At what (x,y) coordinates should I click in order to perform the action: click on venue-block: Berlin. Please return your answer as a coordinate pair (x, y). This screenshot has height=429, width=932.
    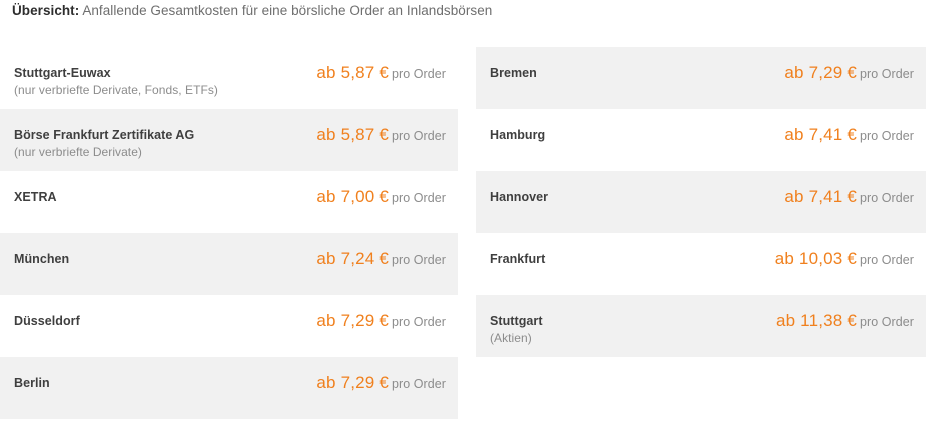
    Looking at the image, I should click on (32, 383).